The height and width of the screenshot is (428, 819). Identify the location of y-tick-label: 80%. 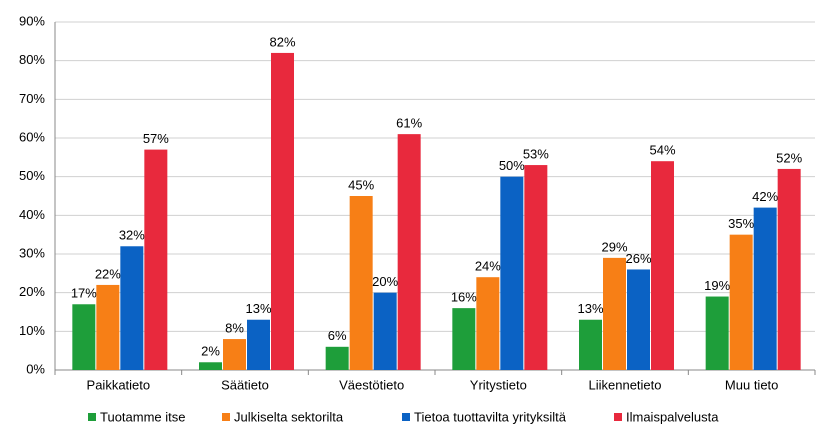
(32, 59).